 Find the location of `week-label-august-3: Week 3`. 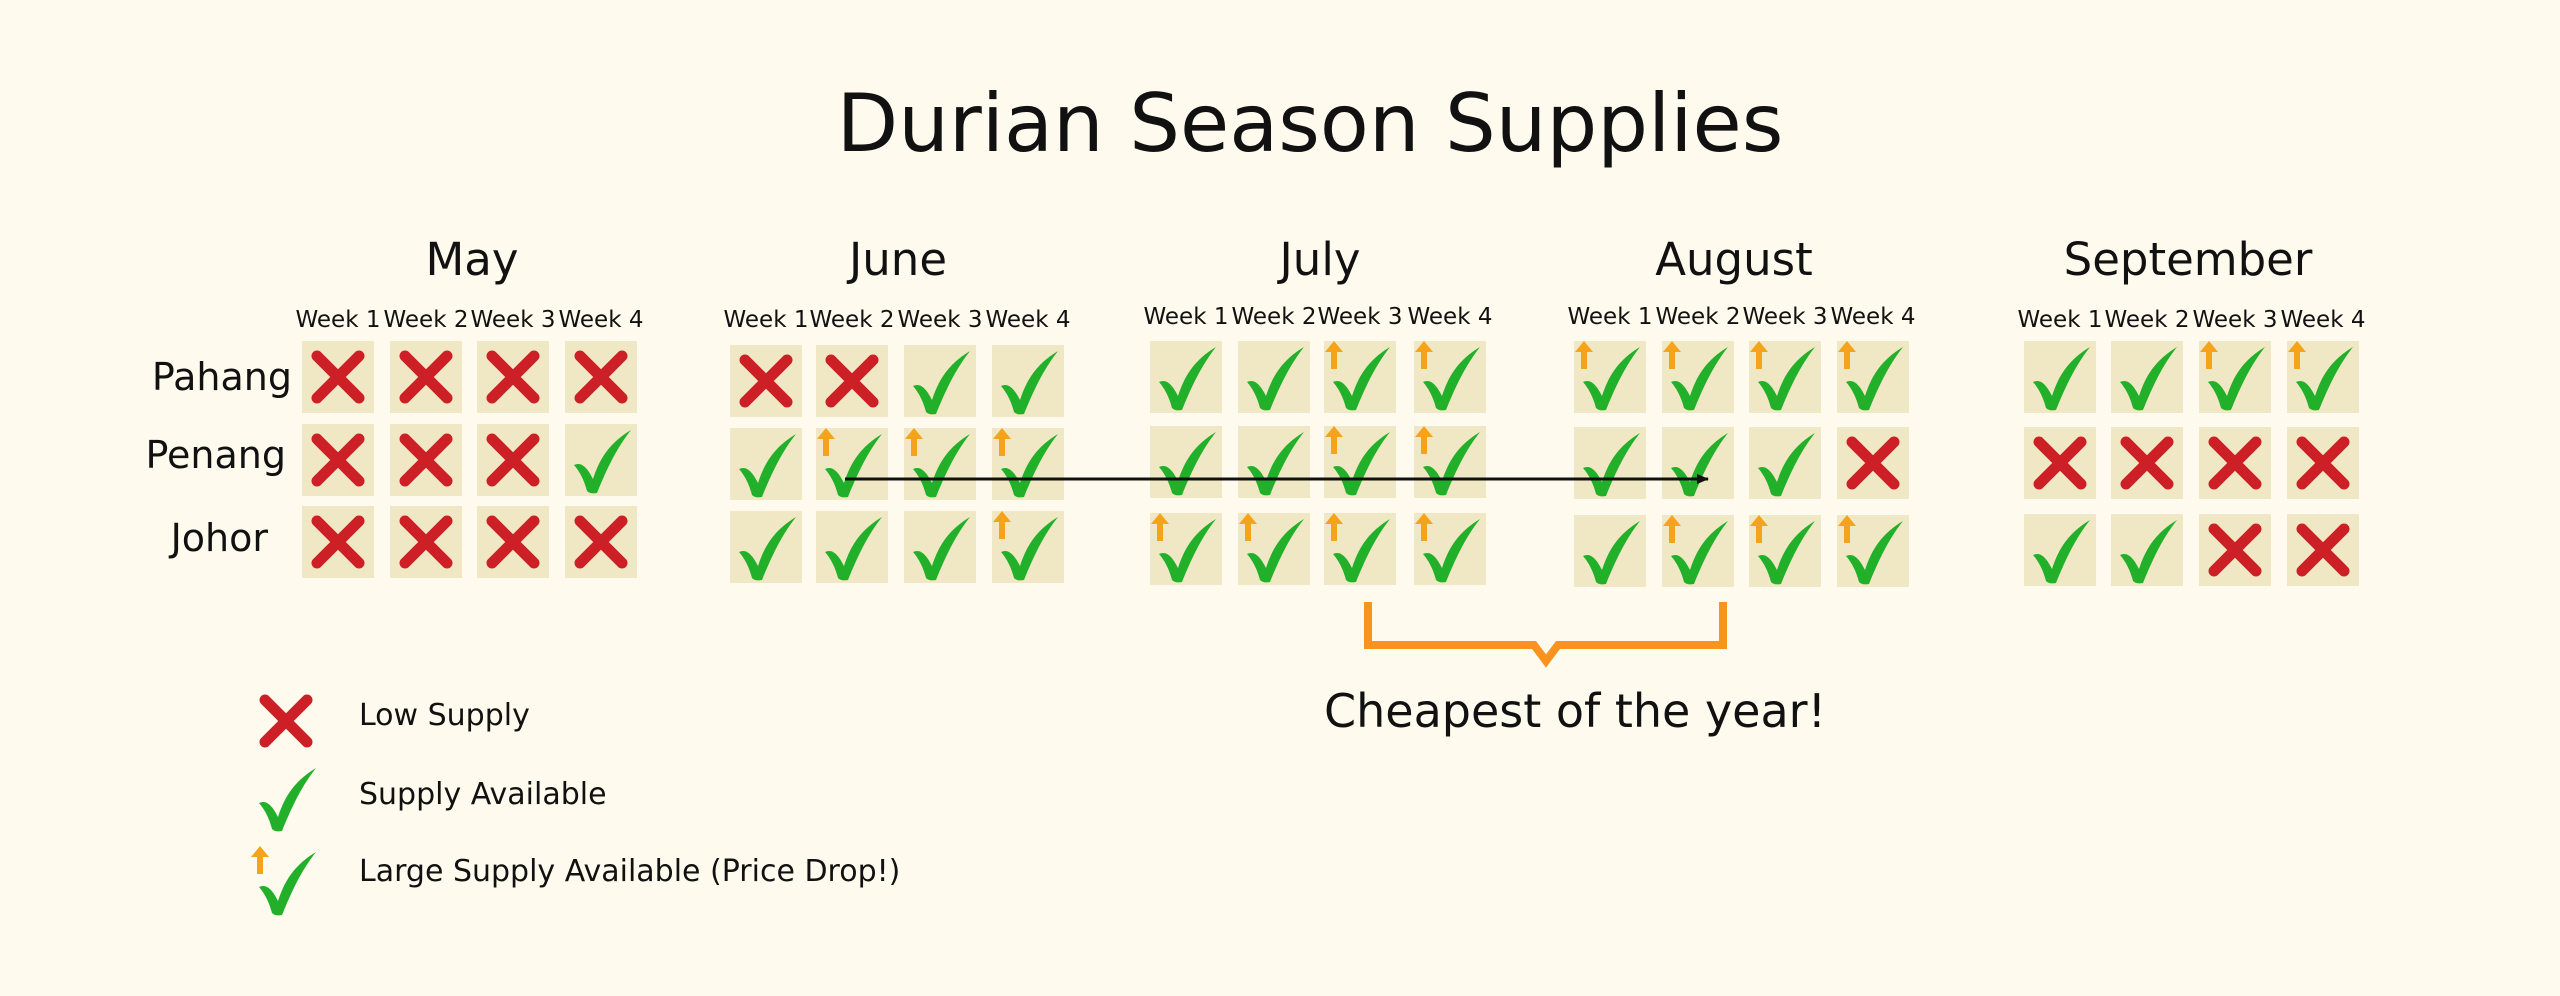

week-label-august-3: Week 3 is located at coordinates (1785, 317).